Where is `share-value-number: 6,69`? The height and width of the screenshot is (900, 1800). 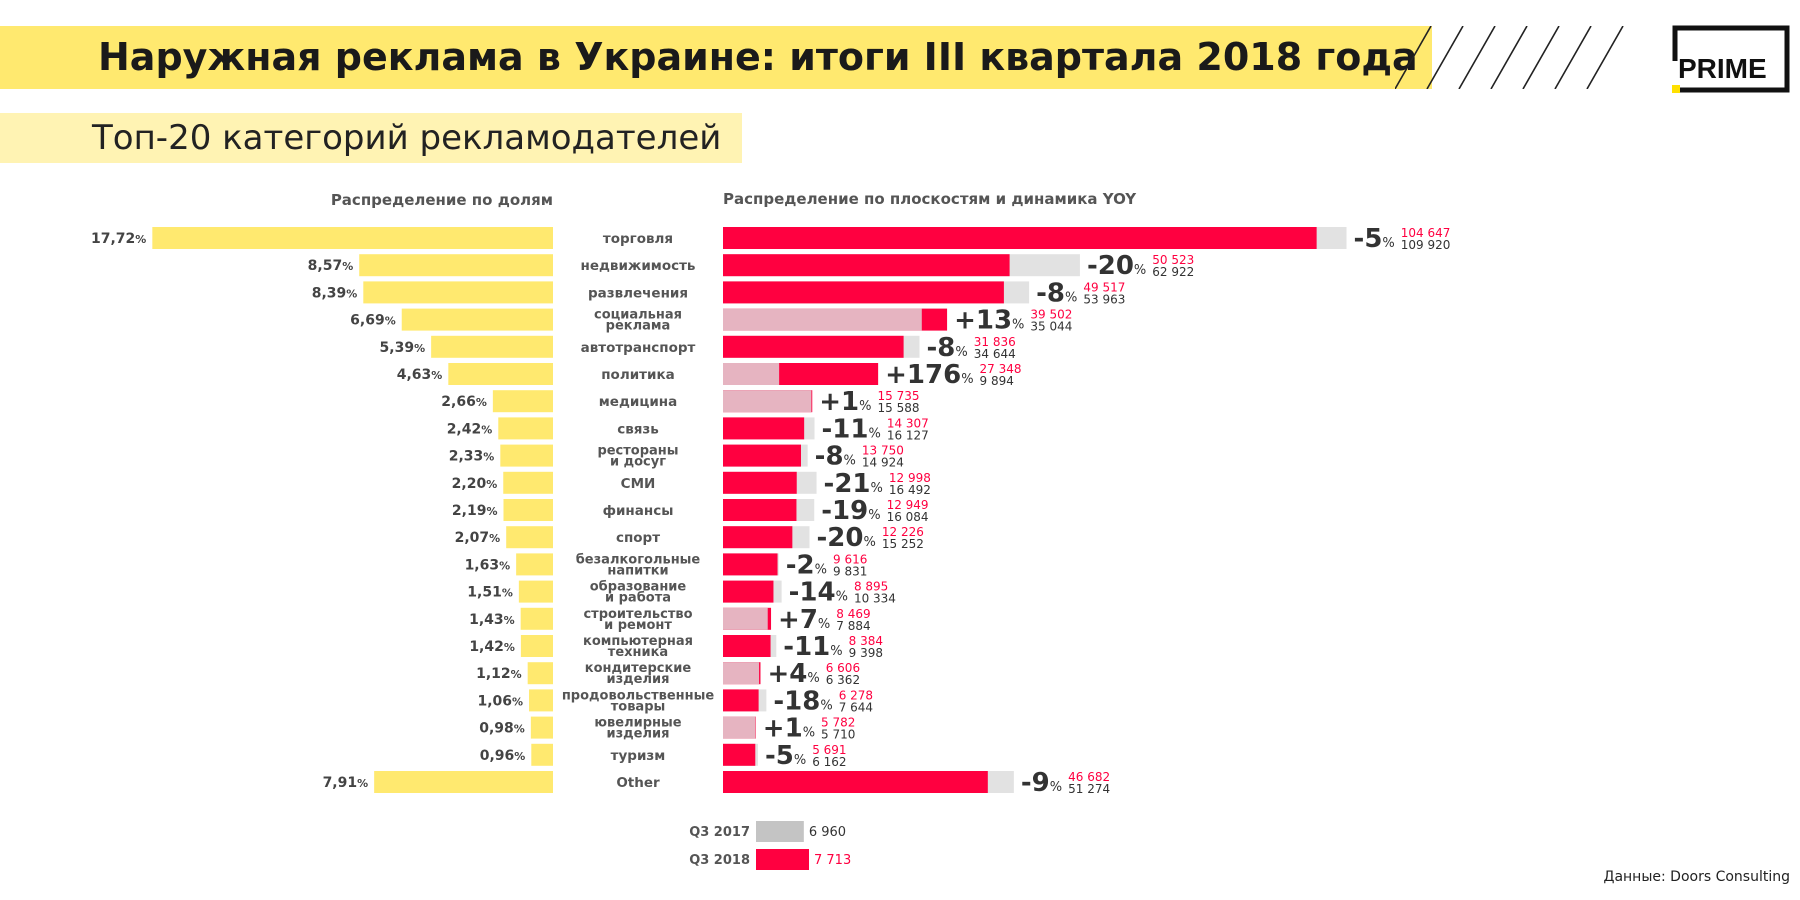
share-value-number: 6,69 is located at coordinates (367, 321).